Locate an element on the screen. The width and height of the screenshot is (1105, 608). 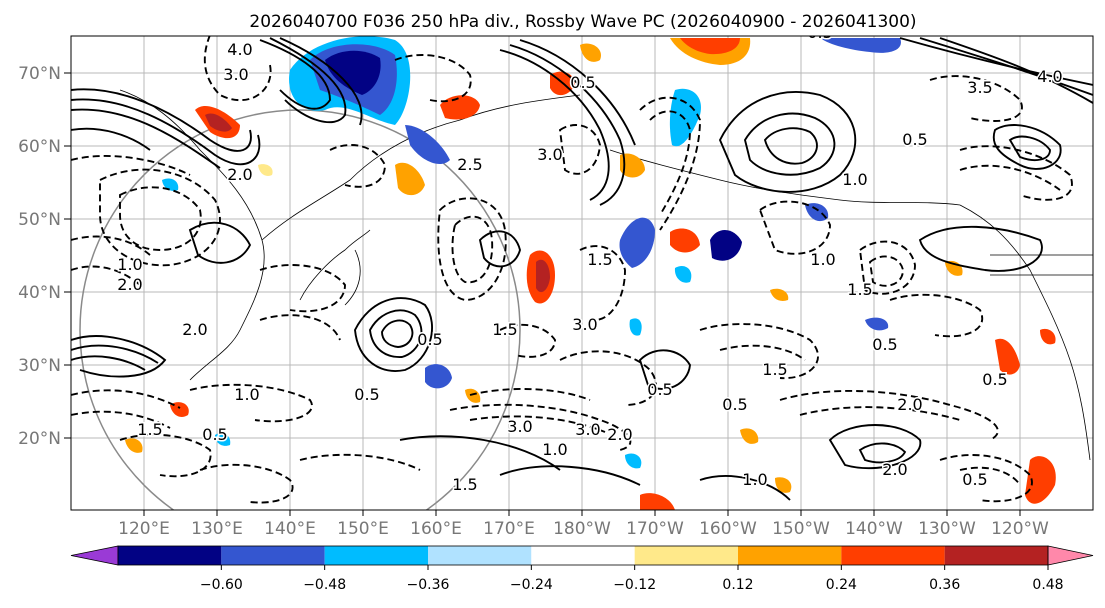
contour-label: 3.5 is located at coordinates (979, 87).